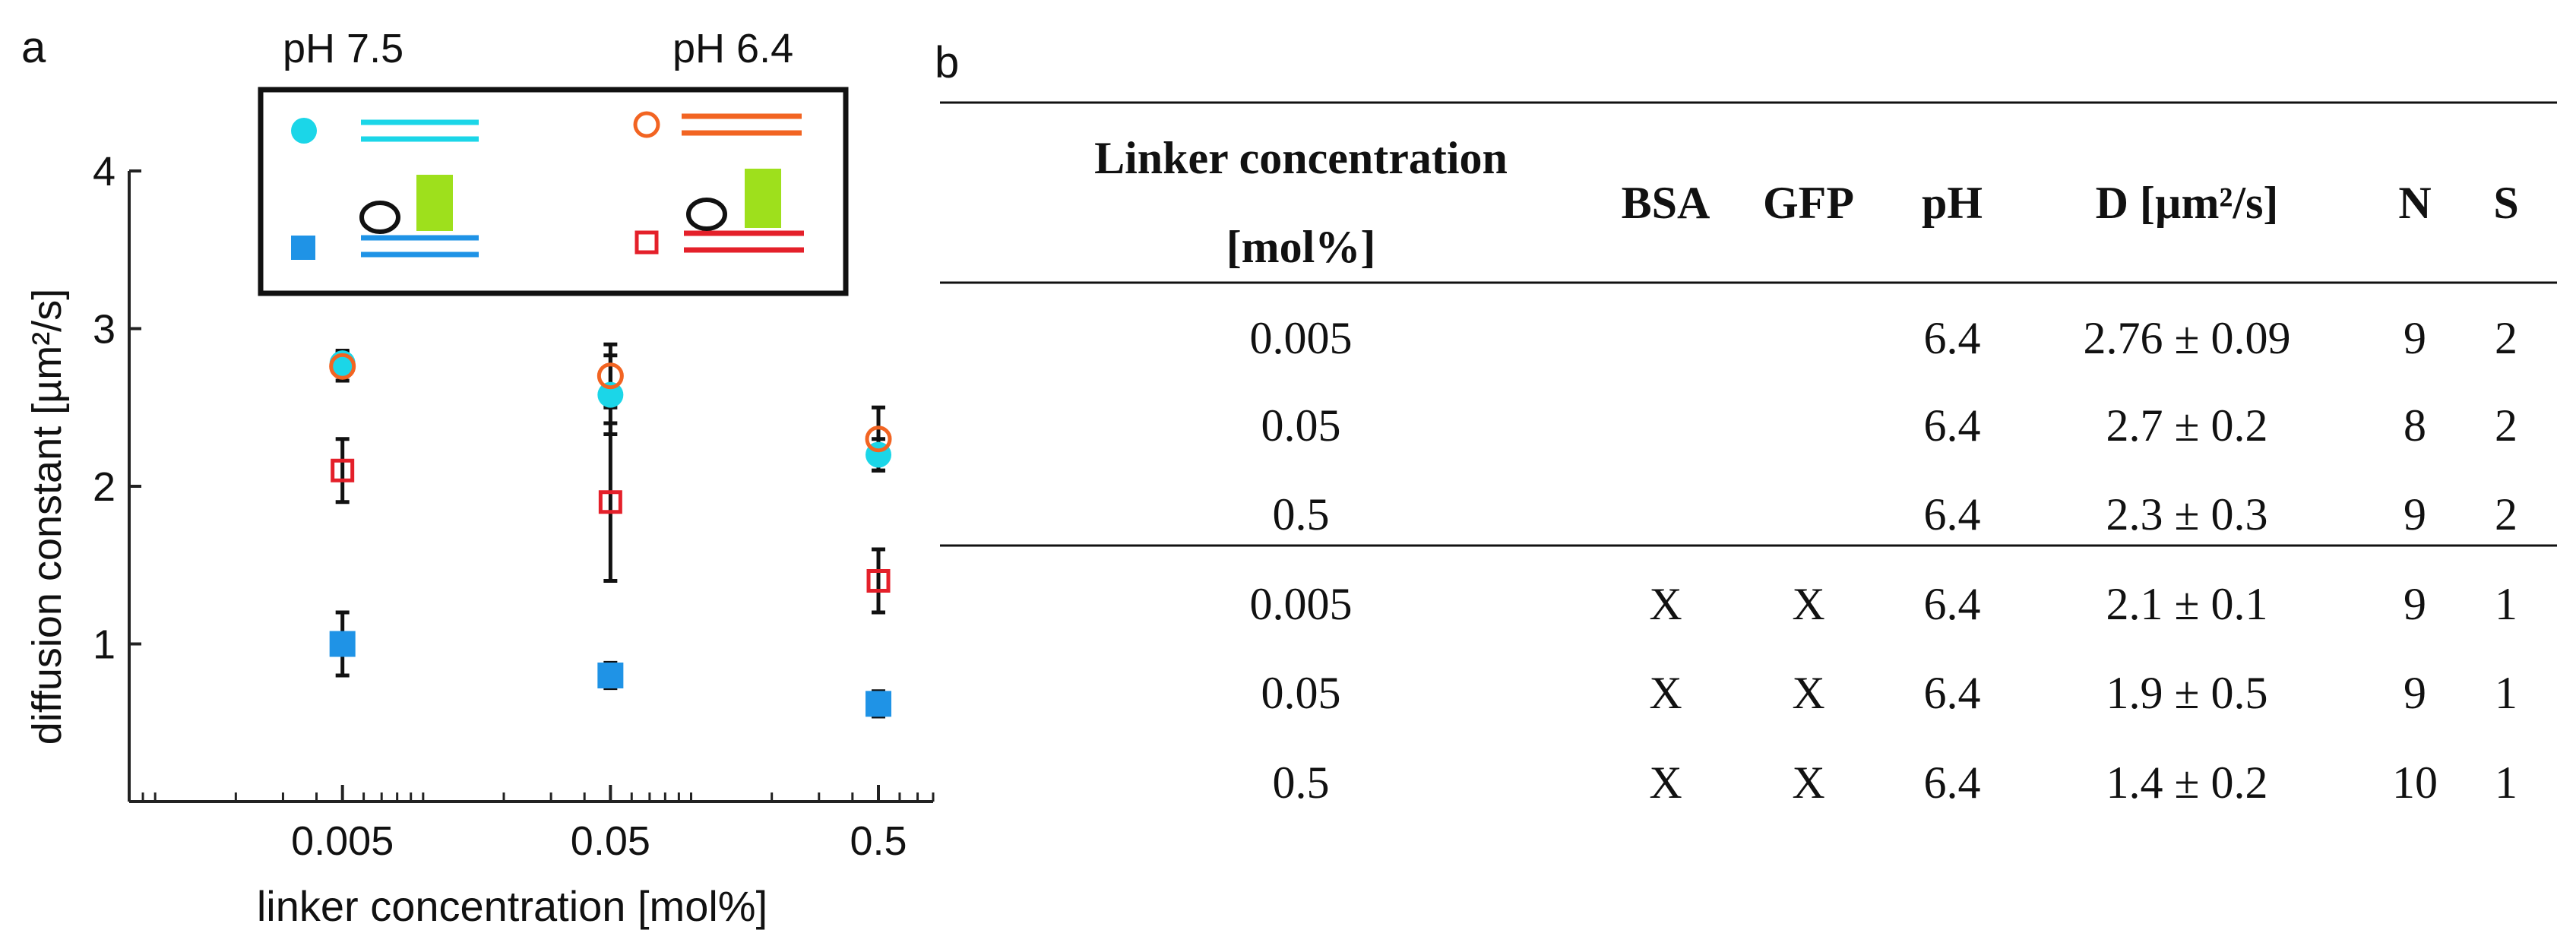 The width and height of the screenshot is (2576, 949). What do you see at coordinates (343, 48) in the screenshot?
I see `legend-header-ph75: pH 7.5` at bounding box center [343, 48].